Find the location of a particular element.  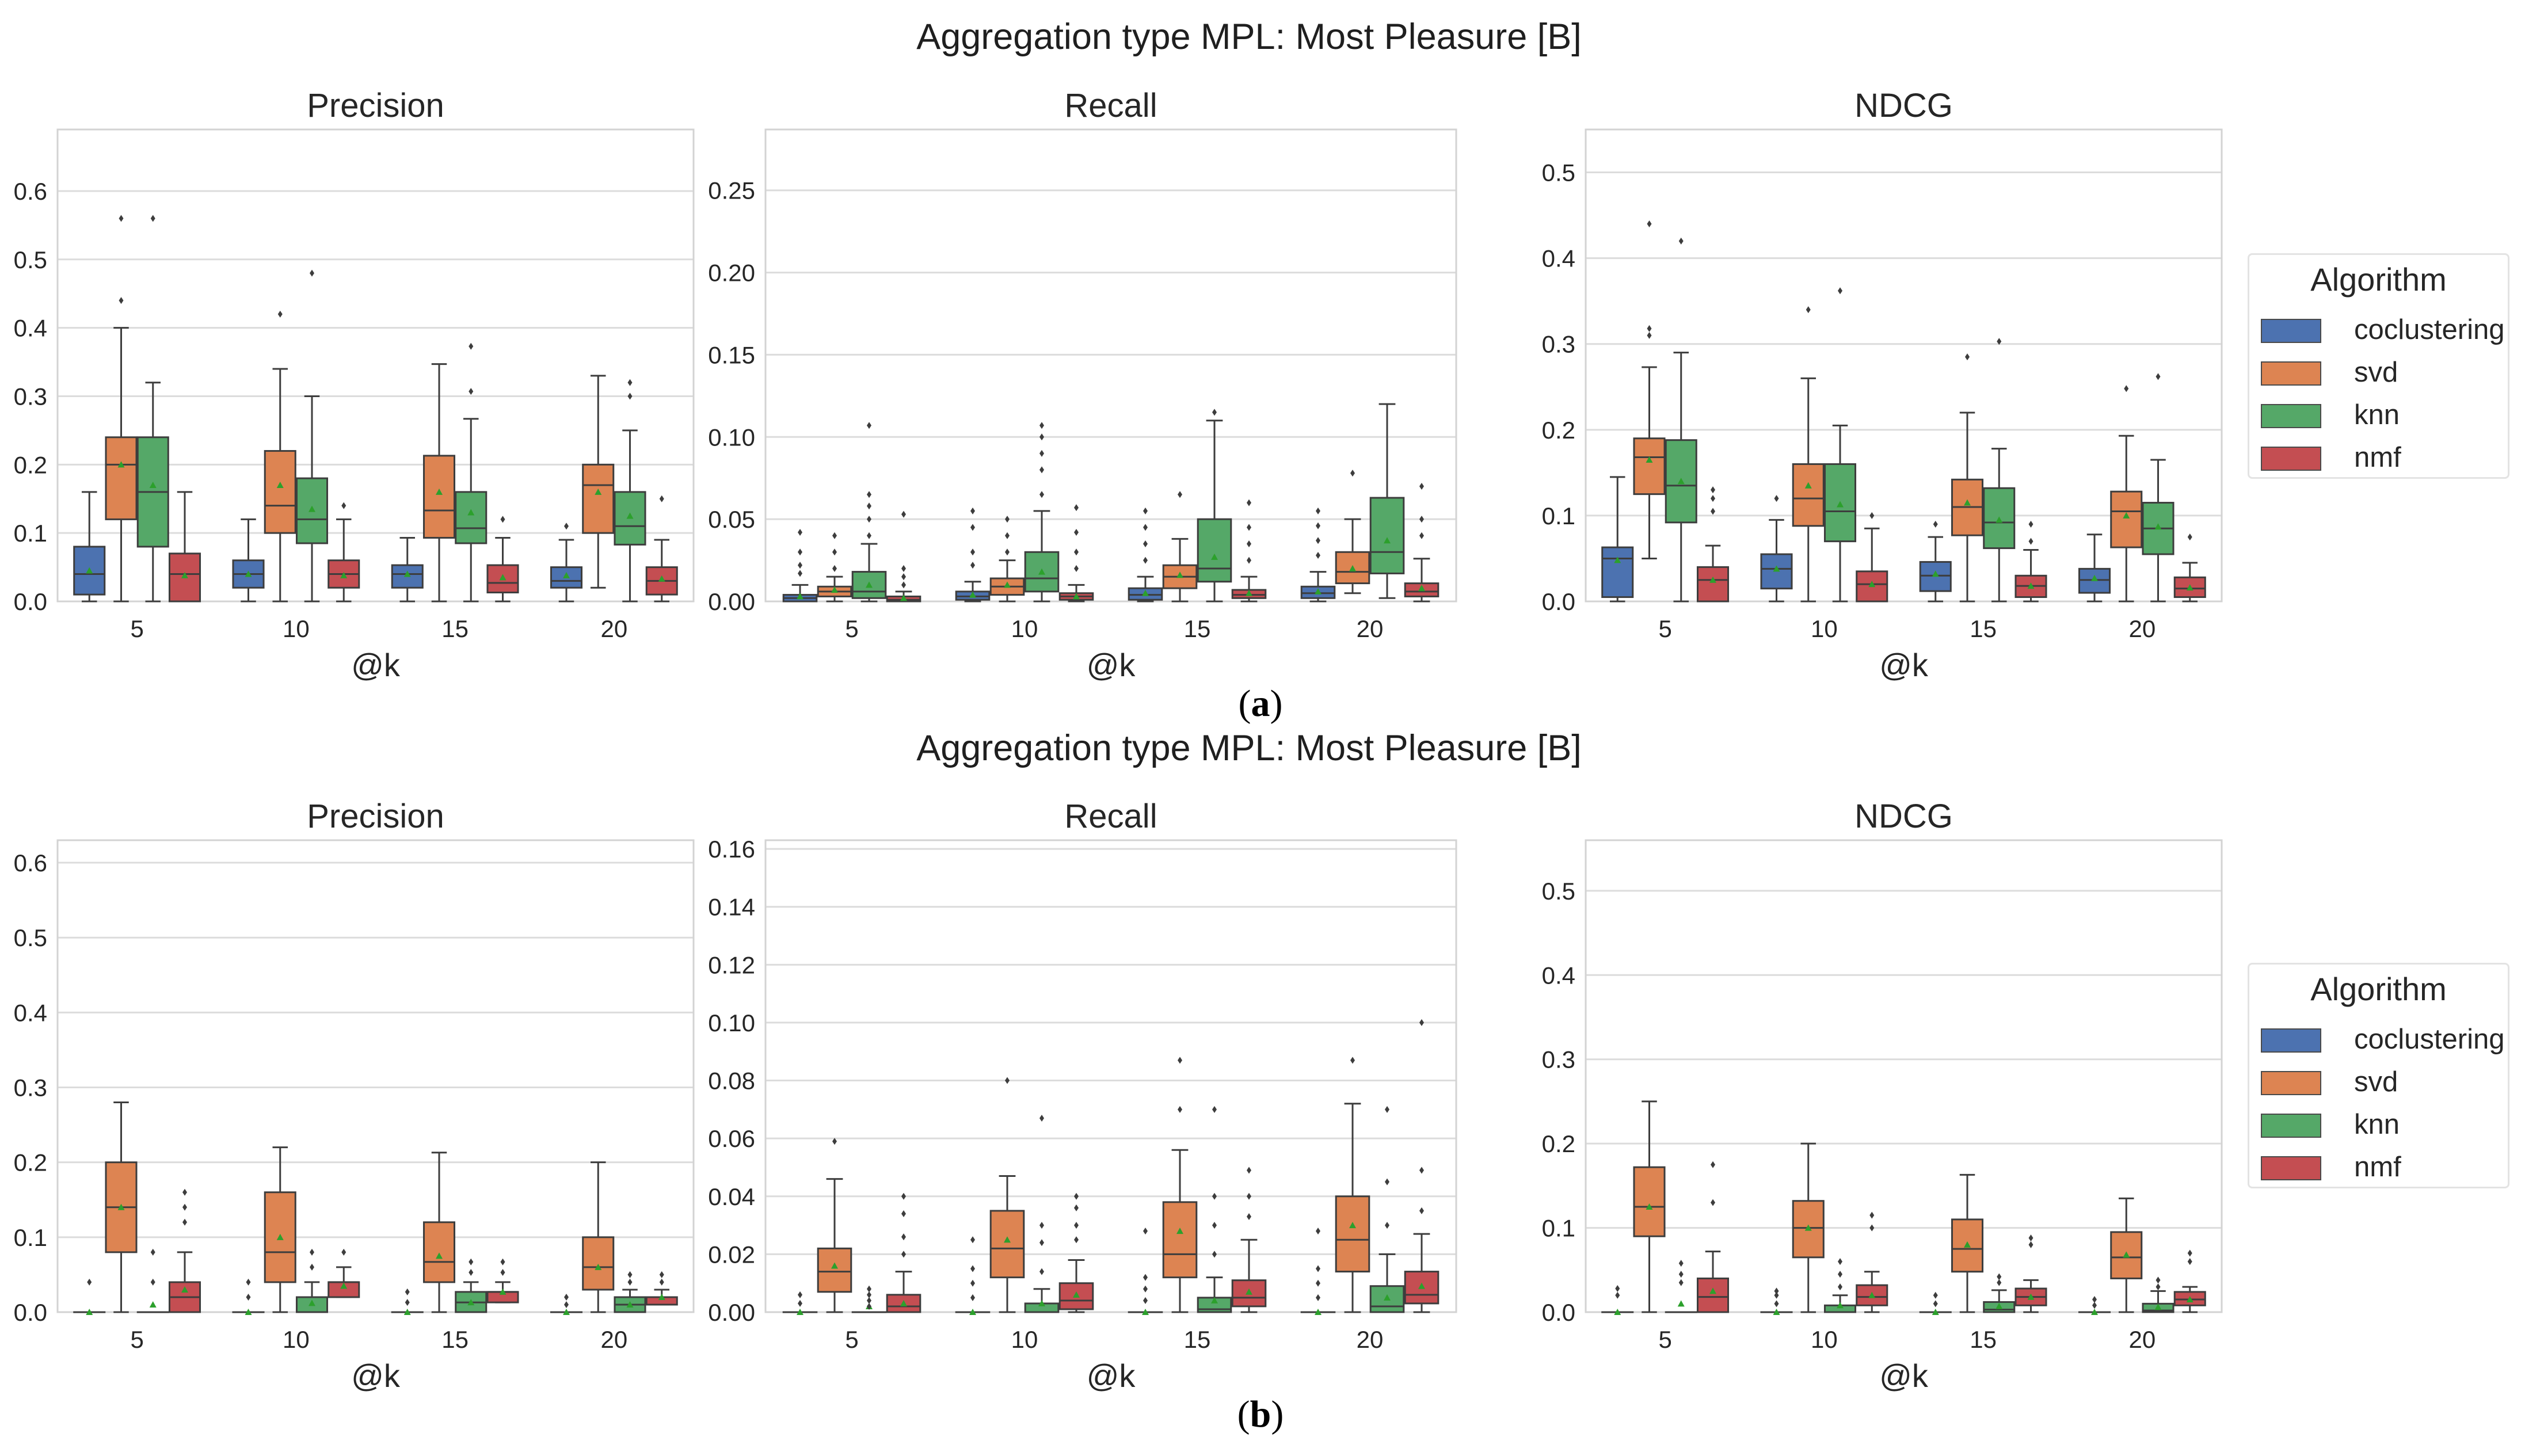

x-tick-label: 10 is located at coordinates (1824, 628).